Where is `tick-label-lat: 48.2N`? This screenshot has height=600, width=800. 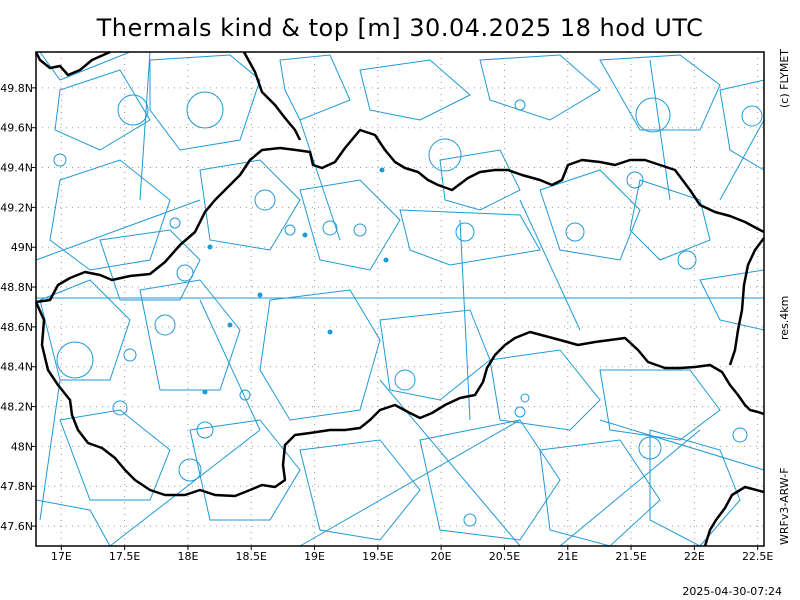 tick-label-lat: 48.2N is located at coordinates (16, 407).